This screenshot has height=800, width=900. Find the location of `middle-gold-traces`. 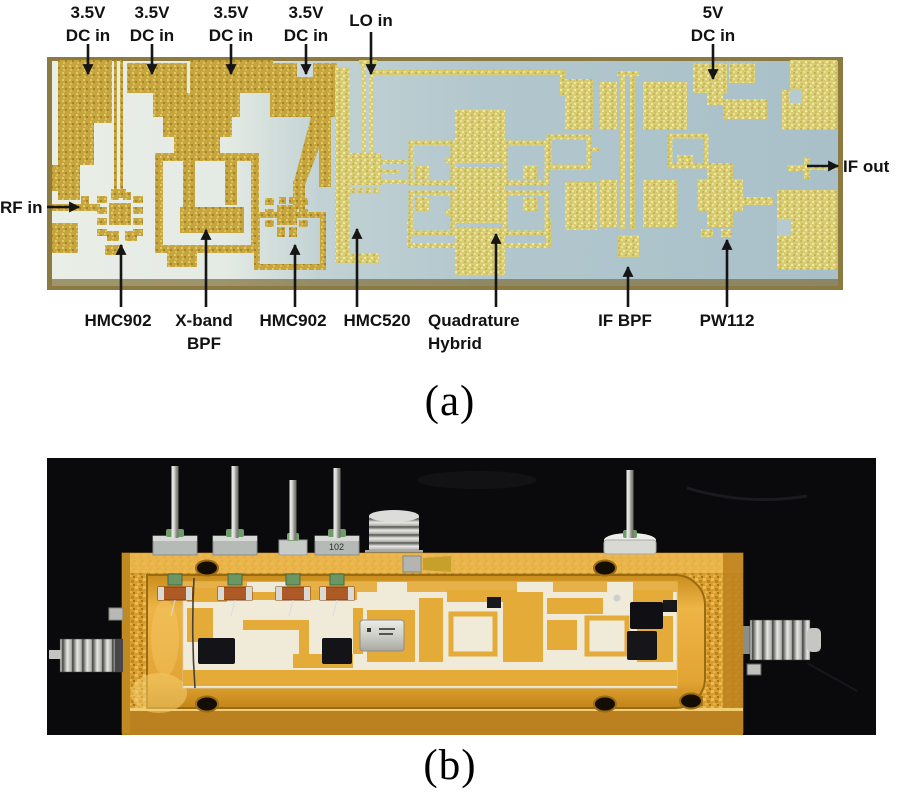

middle-gold-traces is located at coordinates (467, 167).